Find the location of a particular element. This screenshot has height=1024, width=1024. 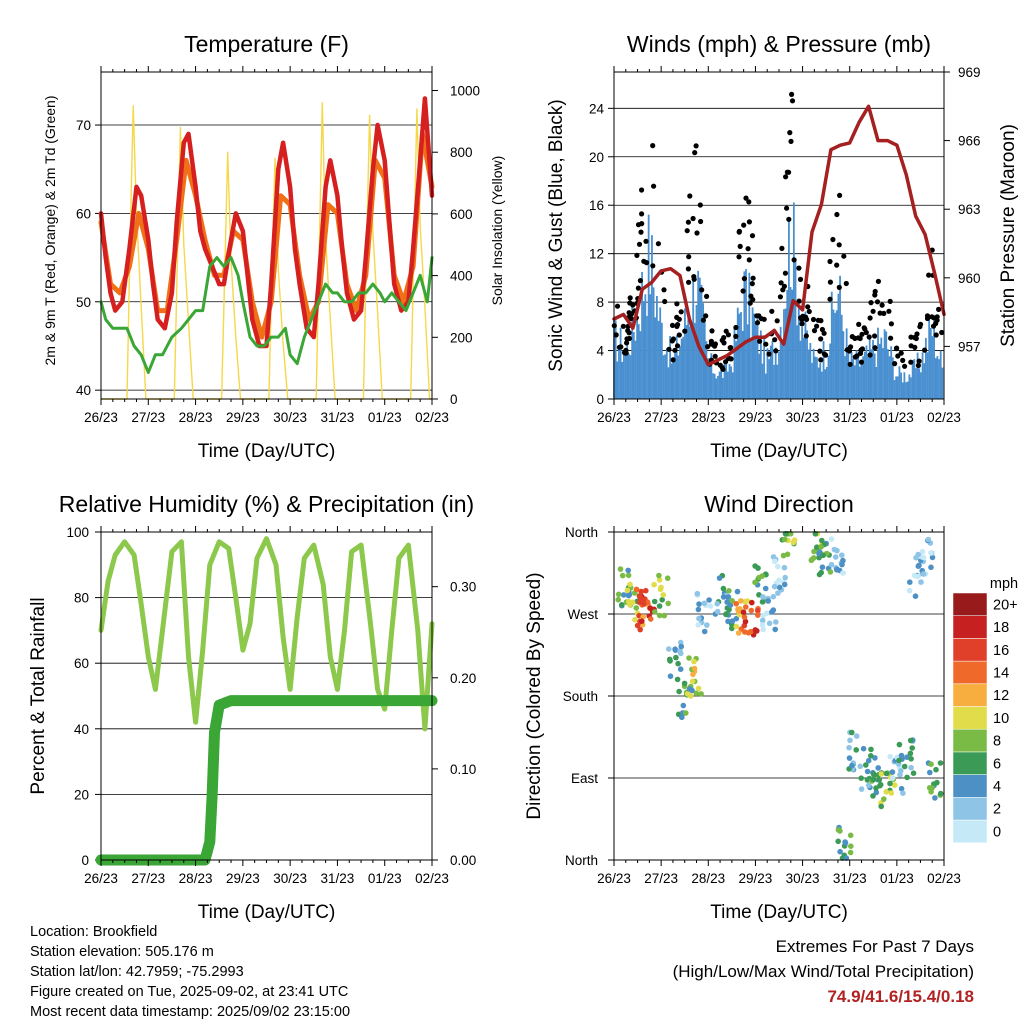

x-tick-label: 02/23 is located at coordinates (944, 417).